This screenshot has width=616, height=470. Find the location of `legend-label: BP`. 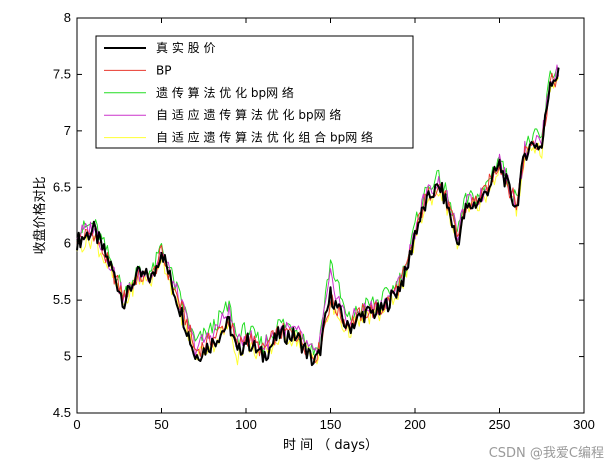

legend-label: BP is located at coordinates (163, 70).